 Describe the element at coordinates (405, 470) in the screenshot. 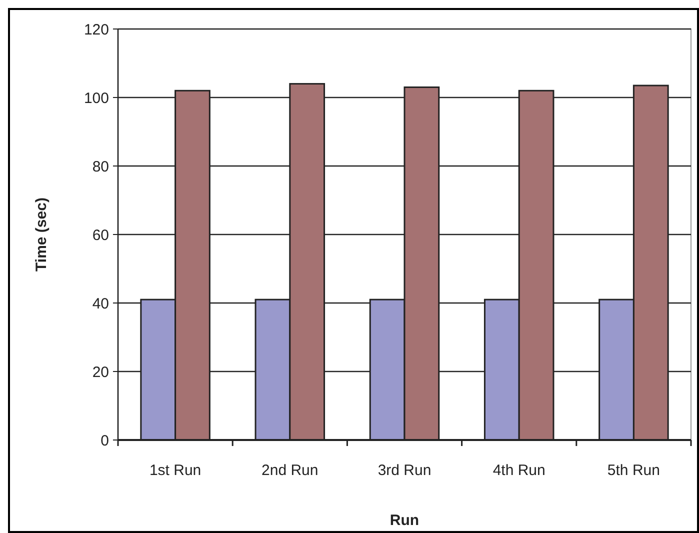

I see `x-tick-label: 3rd Run` at that location.